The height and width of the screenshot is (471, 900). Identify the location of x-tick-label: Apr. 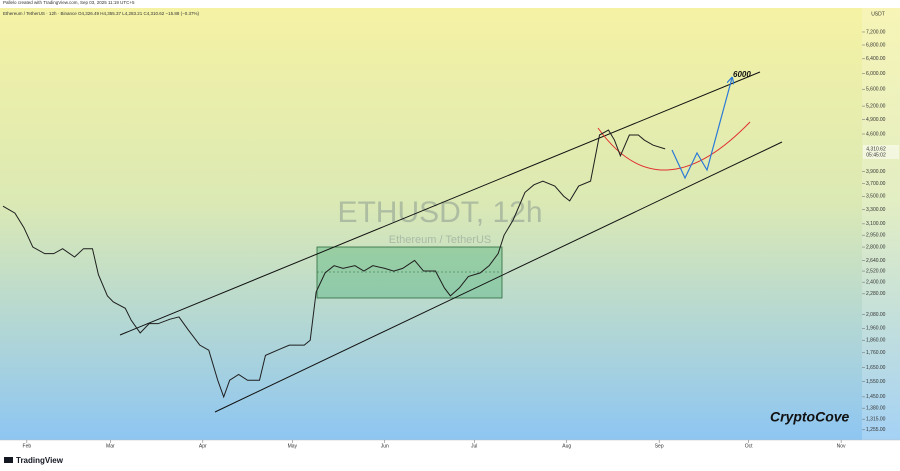
(203, 446).